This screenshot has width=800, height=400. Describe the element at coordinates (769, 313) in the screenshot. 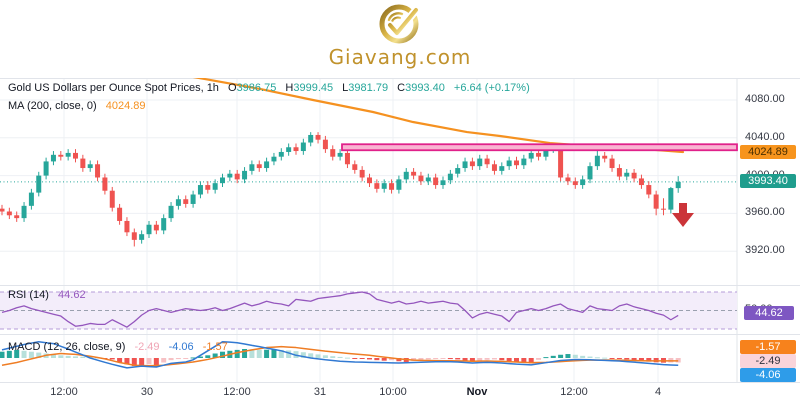

I see `rsi-value-badge: 44.62` at that location.